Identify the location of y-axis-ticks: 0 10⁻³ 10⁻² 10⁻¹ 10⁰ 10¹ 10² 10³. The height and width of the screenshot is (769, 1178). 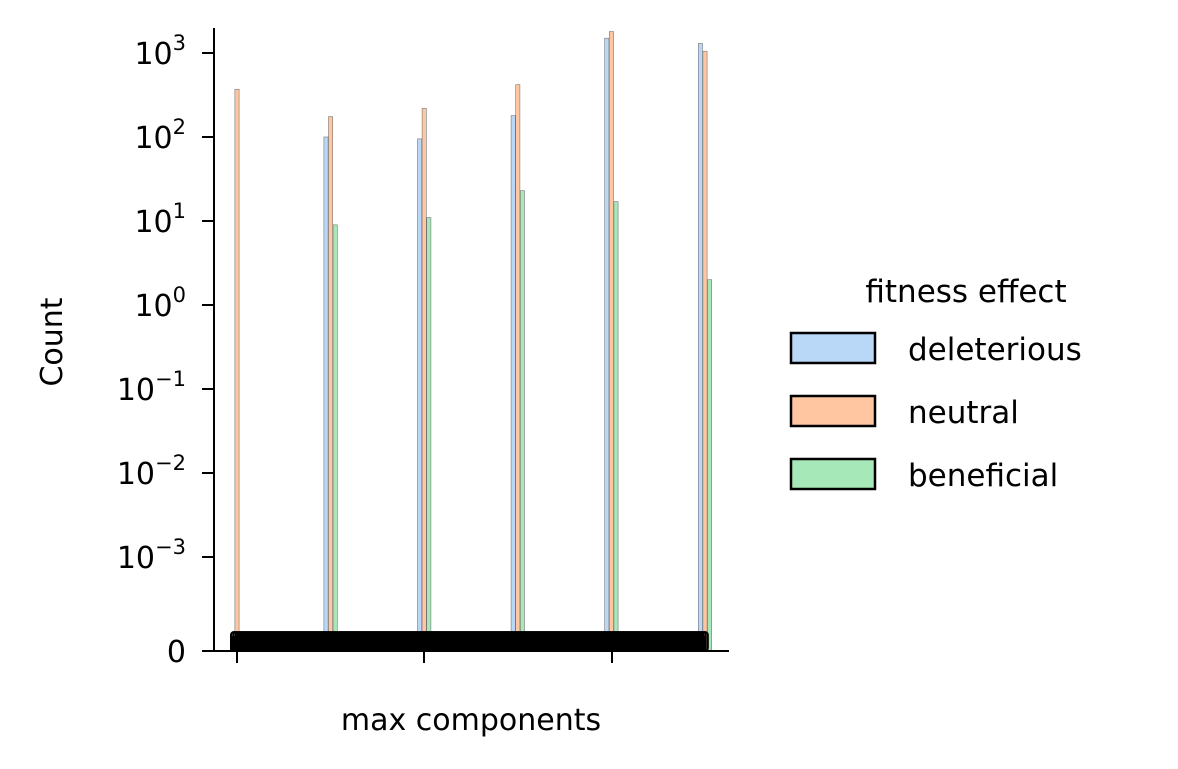
(165, 350).